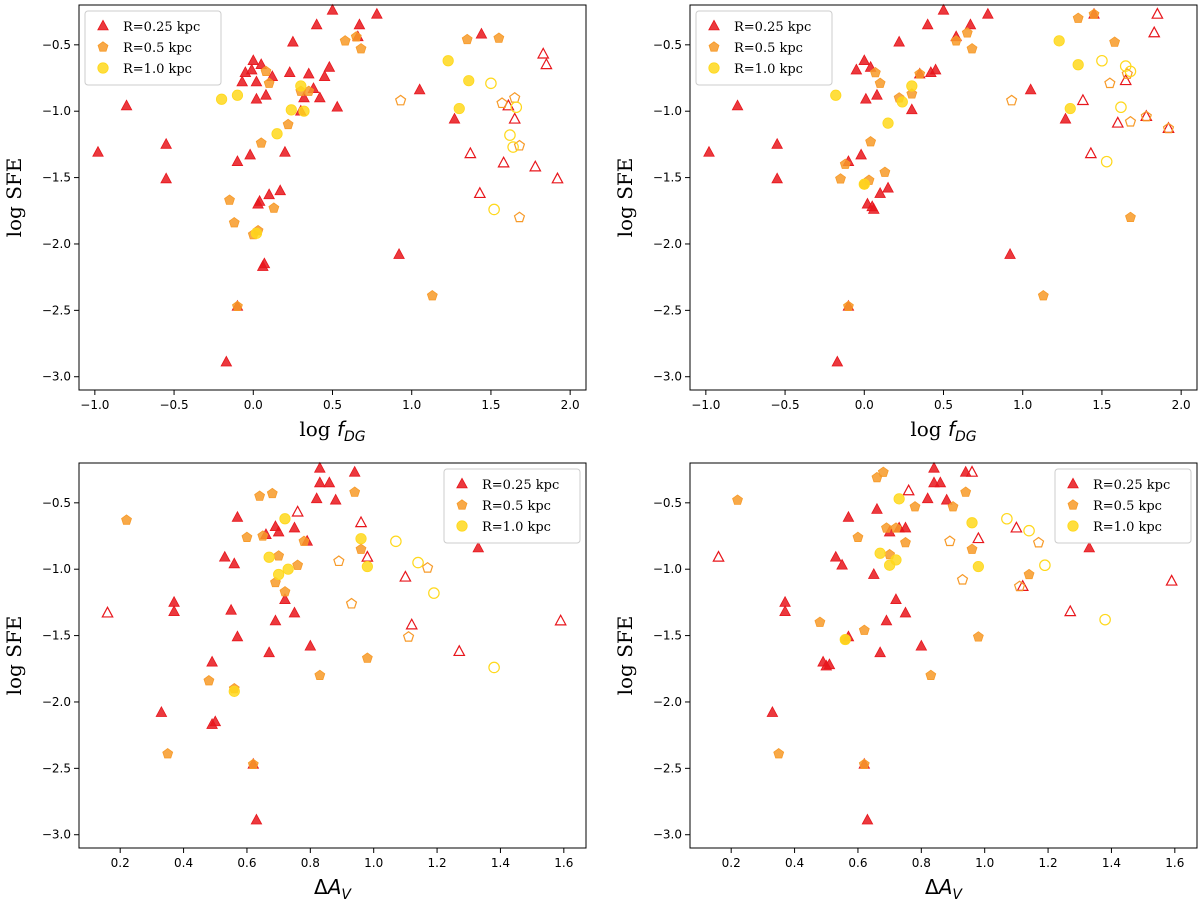 This screenshot has height=899, width=1200. I want to click on y-tick-label: −2.0, so click(667, 244).